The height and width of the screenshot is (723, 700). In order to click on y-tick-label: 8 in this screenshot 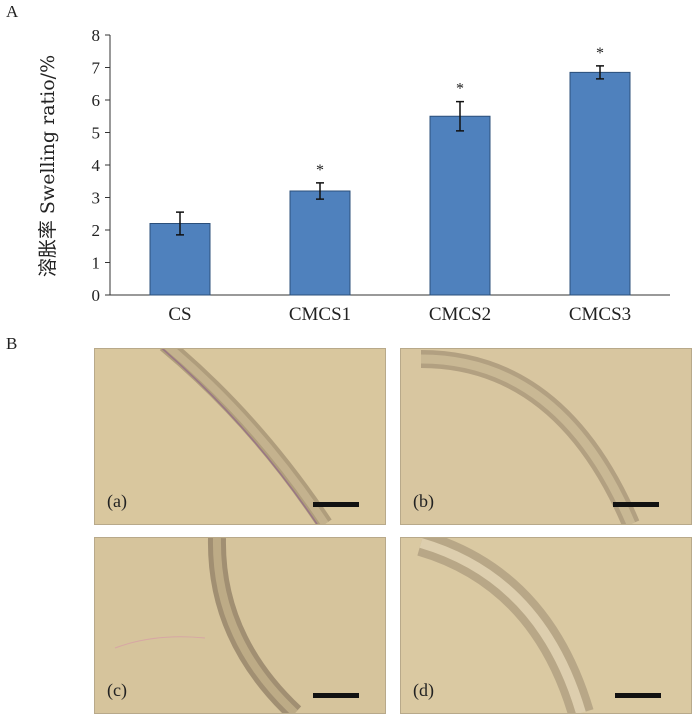, I will do `click(96, 35)`.